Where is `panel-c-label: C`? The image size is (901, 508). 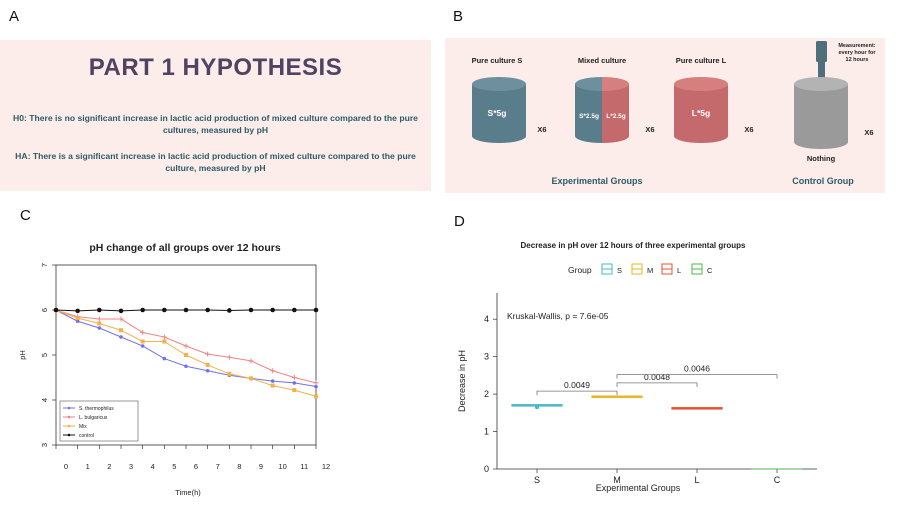 panel-c-label: C is located at coordinates (25, 215).